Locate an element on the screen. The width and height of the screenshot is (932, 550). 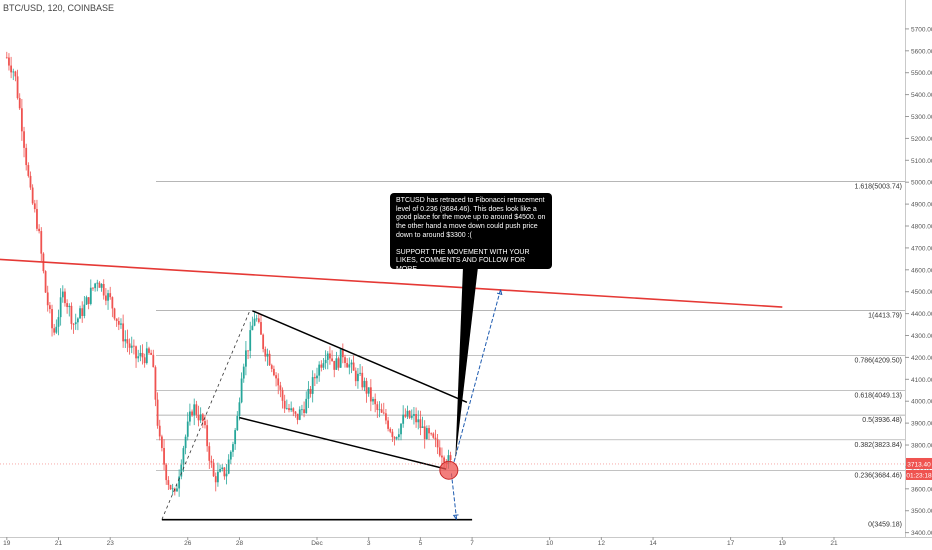
projection-down-arrowhead is located at coordinates (455, 517).